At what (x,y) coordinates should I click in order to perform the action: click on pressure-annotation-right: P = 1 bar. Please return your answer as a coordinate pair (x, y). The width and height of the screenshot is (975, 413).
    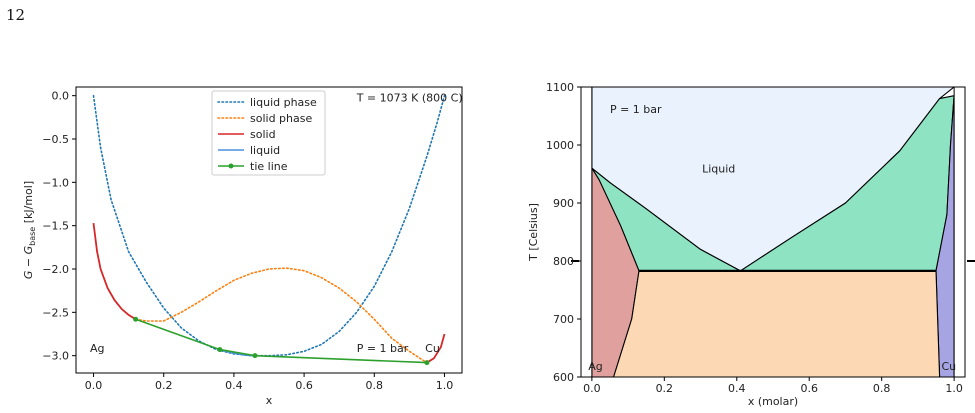
    Looking at the image, I should click on (636, 109).